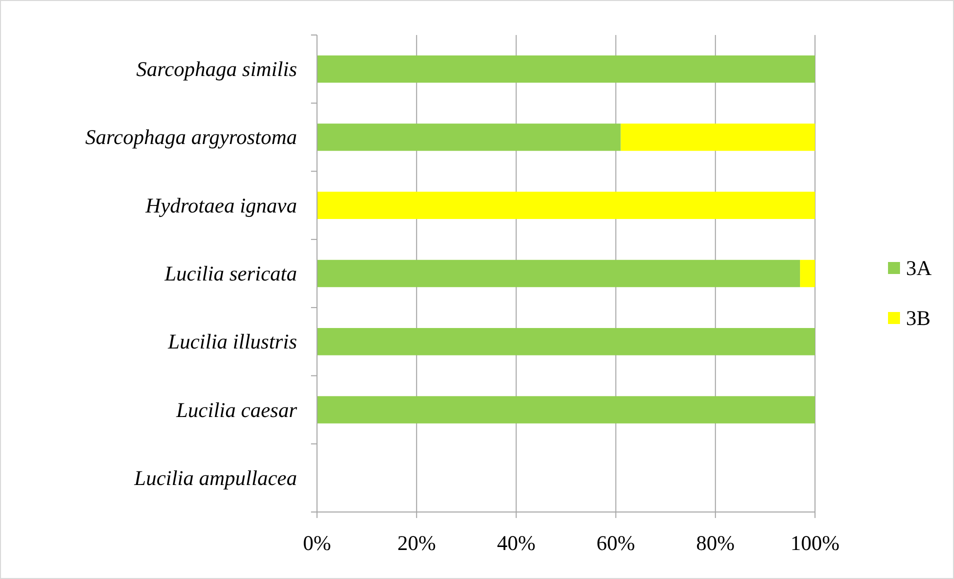  What do you see at coordinates (815, 543) in the screenshot?
I see `x-tick-label: 100%` at bounding box center [815, 543].